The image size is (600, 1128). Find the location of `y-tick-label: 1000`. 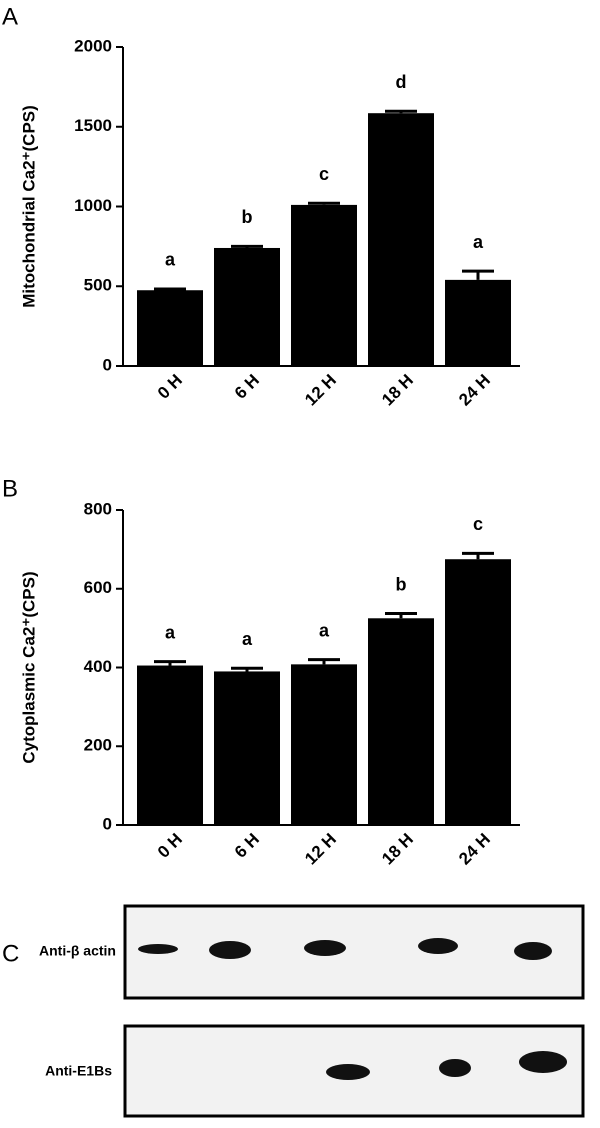

y-tick-label: 1000 is located at coordinates (93, 205).